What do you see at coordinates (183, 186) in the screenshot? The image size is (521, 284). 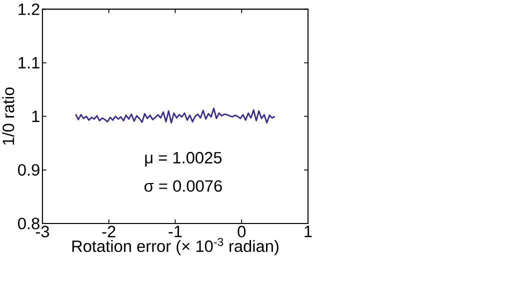 I see `annotation: σ = 0.0076` at bounding box center [183, 186].